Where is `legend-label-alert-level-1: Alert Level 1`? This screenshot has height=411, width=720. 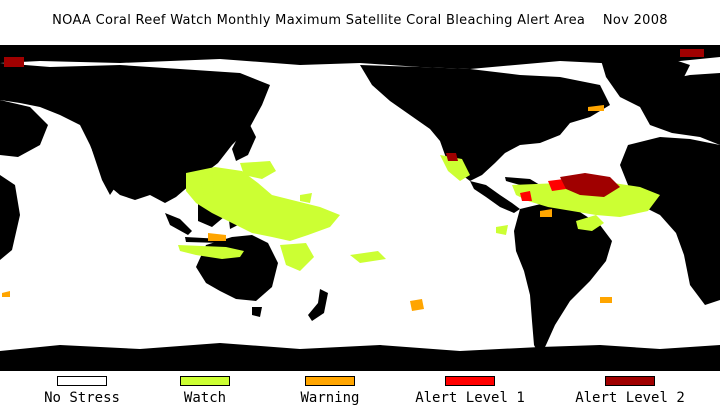
legend-label-alert-level-1: Alert Level 1 is located at coordinates (470, 398).